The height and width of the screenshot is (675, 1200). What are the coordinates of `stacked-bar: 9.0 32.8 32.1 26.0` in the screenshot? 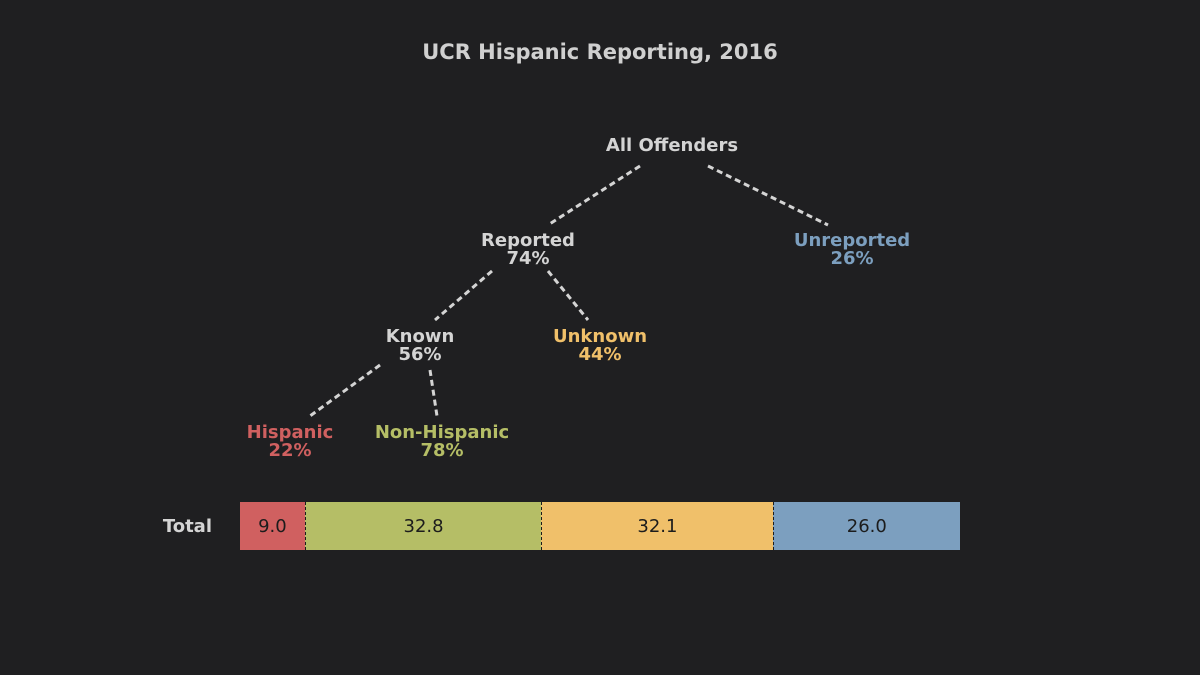 It's located at (600, 526).